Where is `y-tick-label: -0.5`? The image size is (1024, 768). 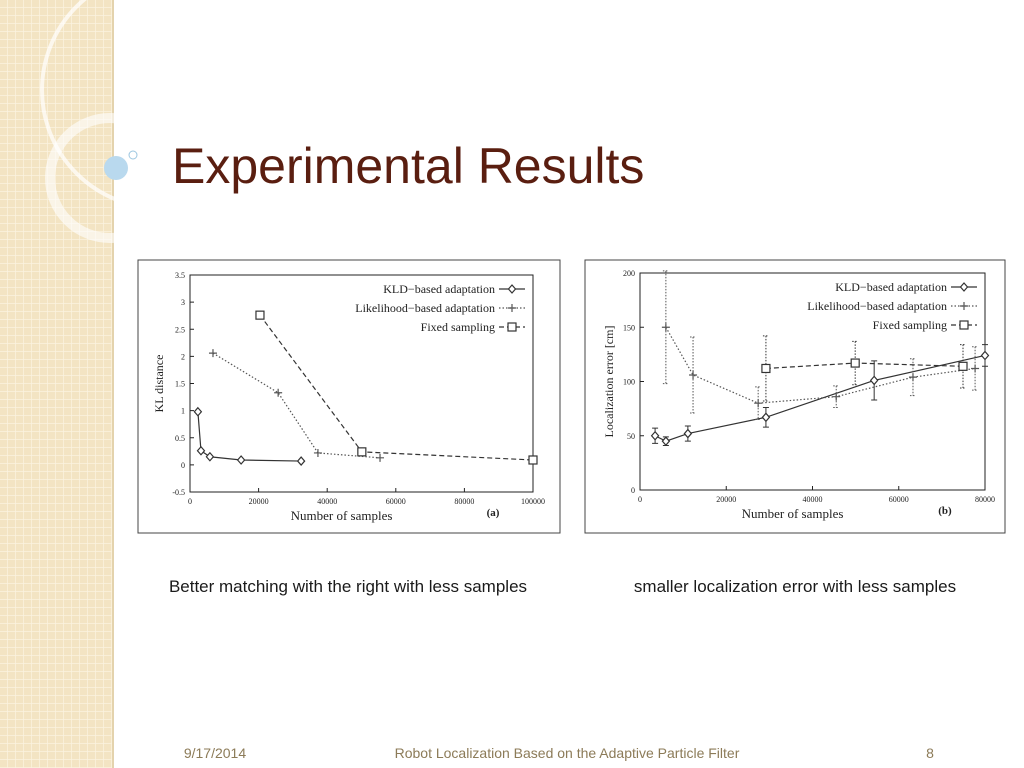
y-tick-label: -0.5 is located at coordinates (178, 492).